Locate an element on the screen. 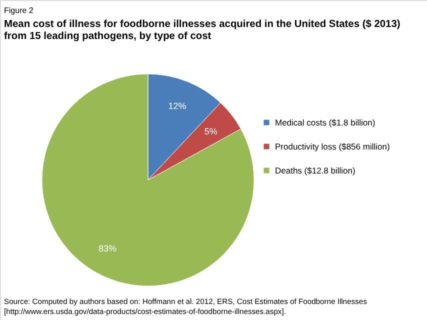  data-label: 5% is located at coordinates (211, 131).